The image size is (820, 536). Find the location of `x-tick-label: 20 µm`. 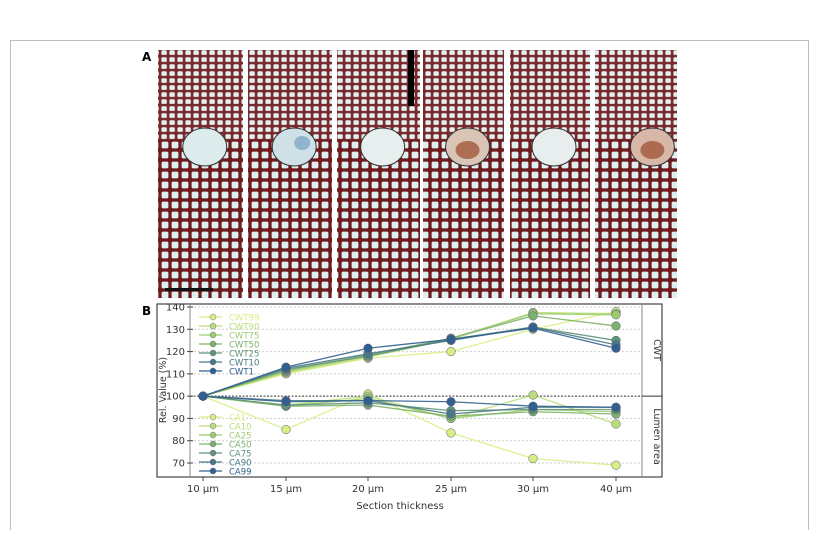

x-tick-label: 20 µm is located at coordinates (368, 489).